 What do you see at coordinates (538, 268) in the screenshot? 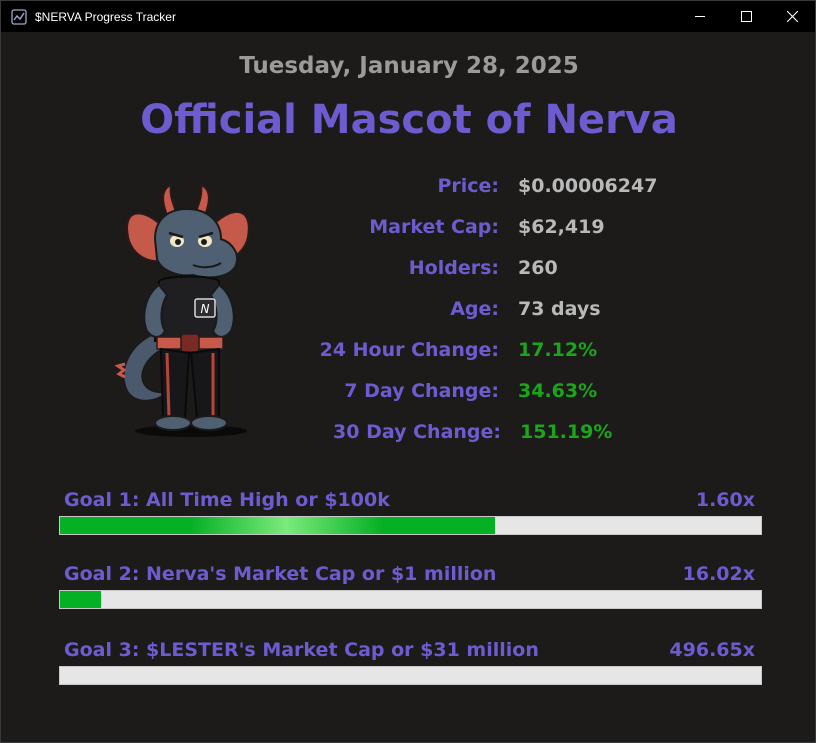
I see `stat-value: 260` at bounding box center [538, 268].